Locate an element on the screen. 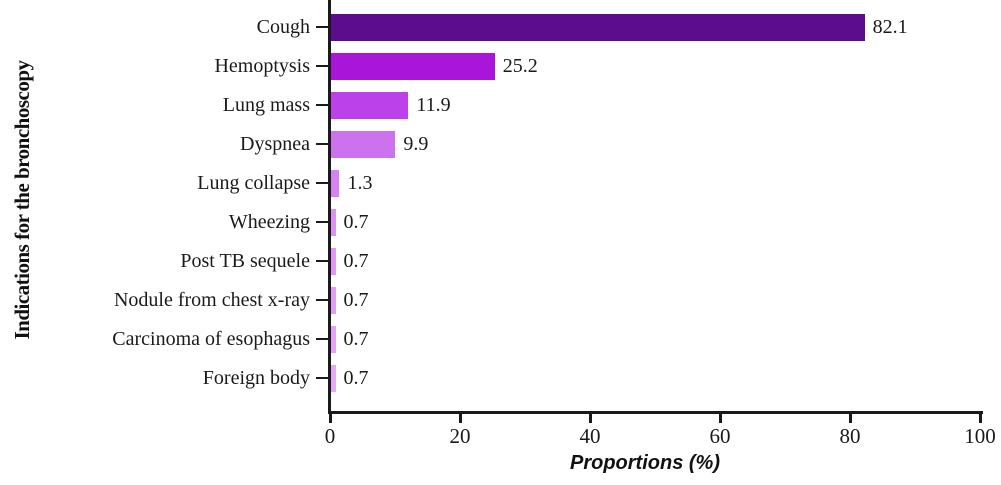 The image size is (1001, 485). value-label: 82.1 is located at coordinates (890, 27).